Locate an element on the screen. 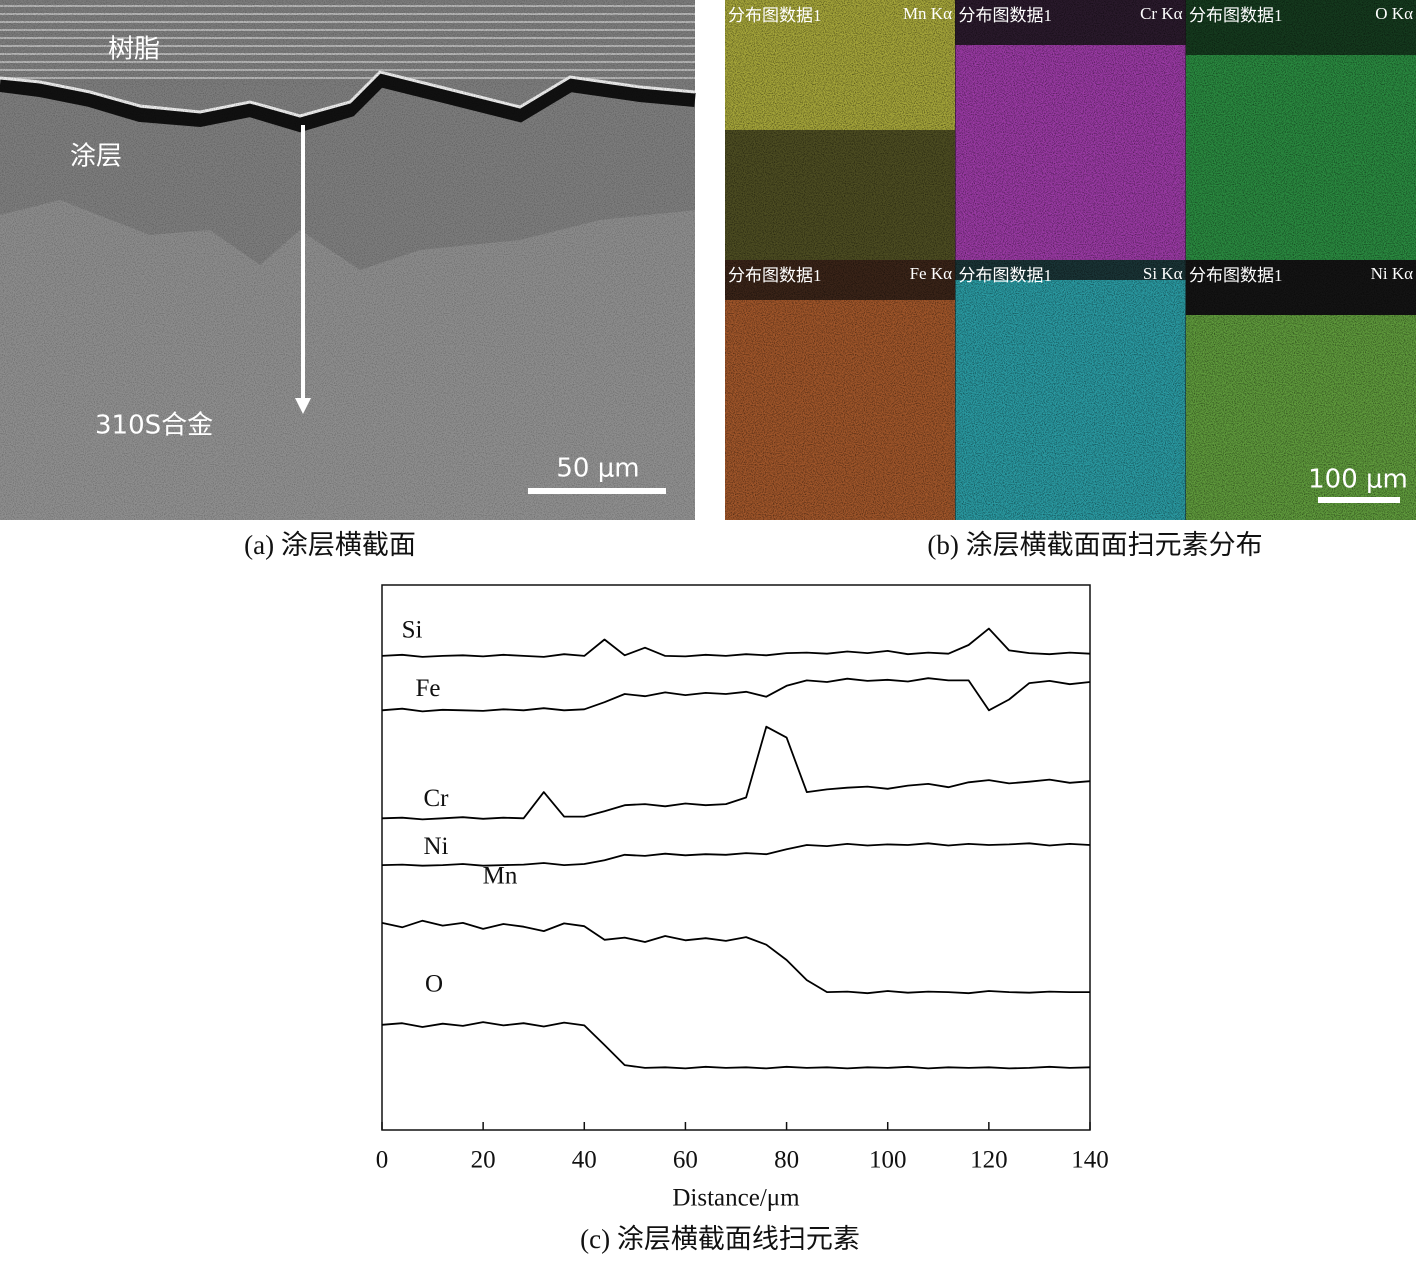 The height and width of the screenshot is (1267, 1416). series-label: Si is located at coordinates (412, 630).